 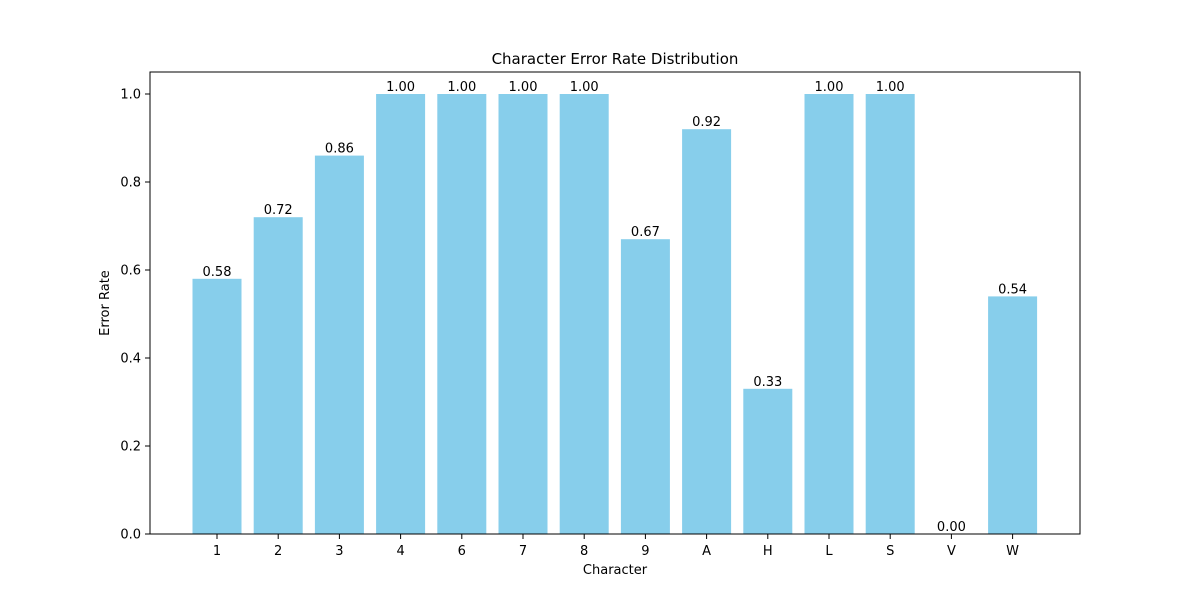 What do you see at coordinates (339, 551) in the screenshot?
I see `x-tick-label-3: 3` at bounding box center [339, 551].